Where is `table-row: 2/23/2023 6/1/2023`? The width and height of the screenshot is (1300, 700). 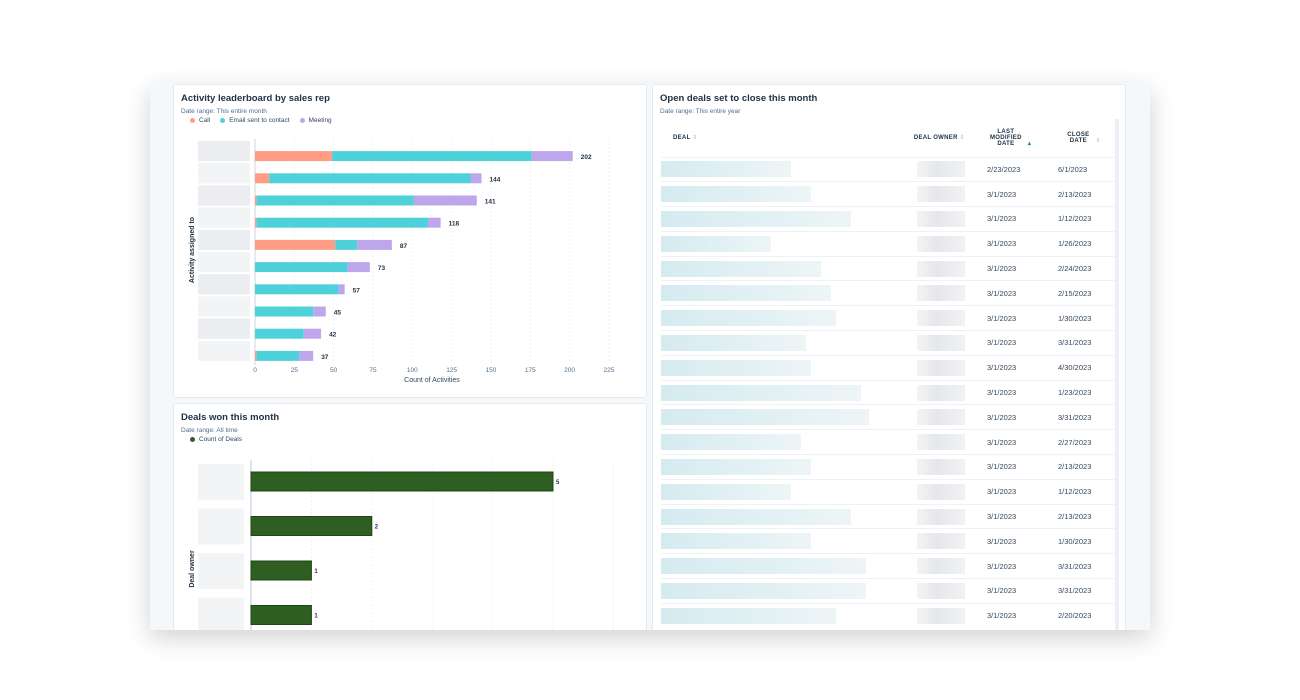 table-row: 2/23/2023 6/1/2023 is located at coordinates (889, 169).